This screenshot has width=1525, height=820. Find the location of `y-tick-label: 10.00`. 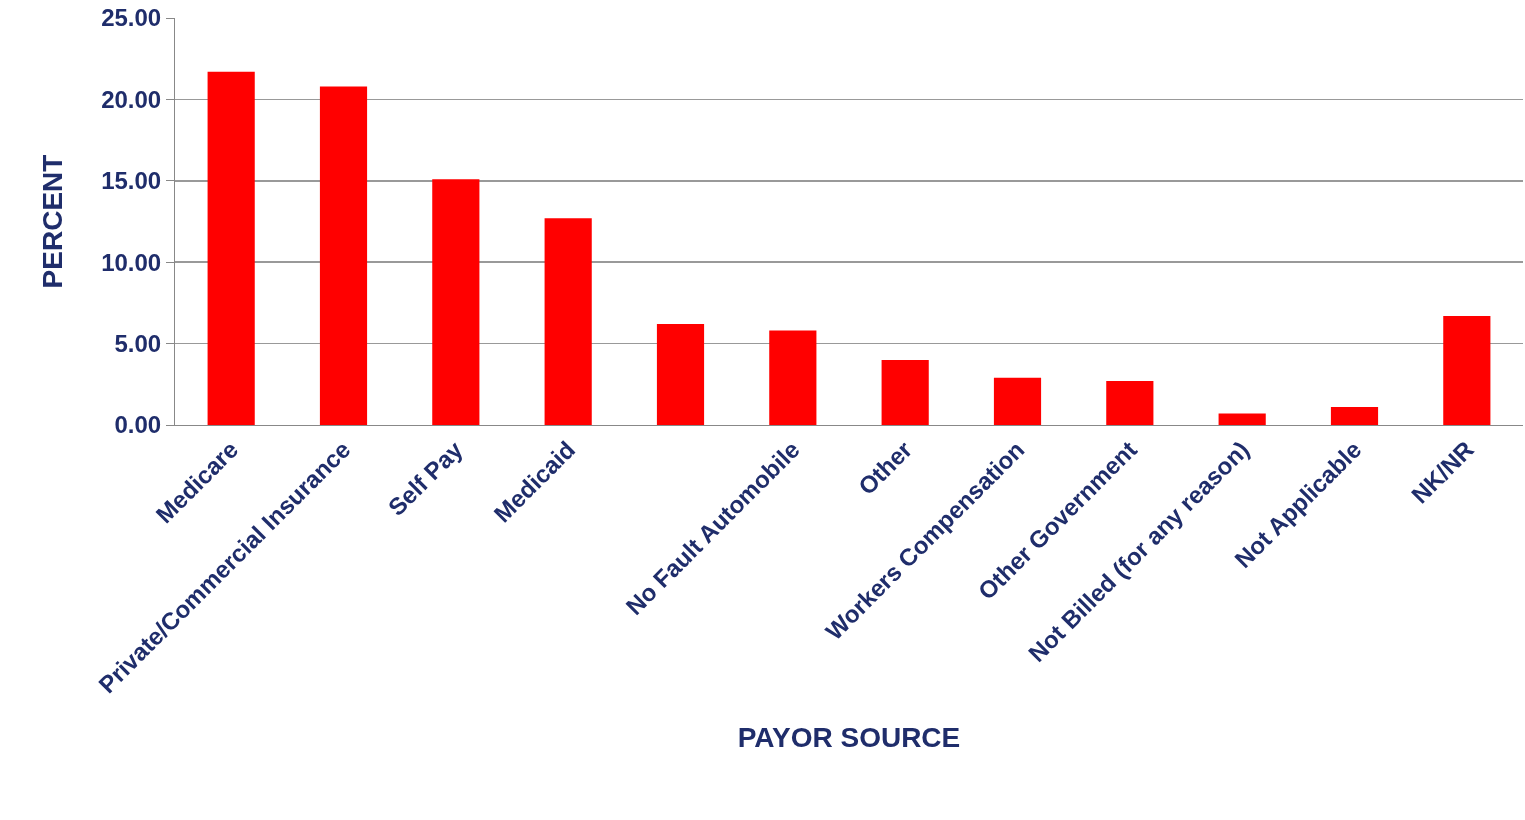

y-tick-label: 10.00 is located at coordinates (131, 262).